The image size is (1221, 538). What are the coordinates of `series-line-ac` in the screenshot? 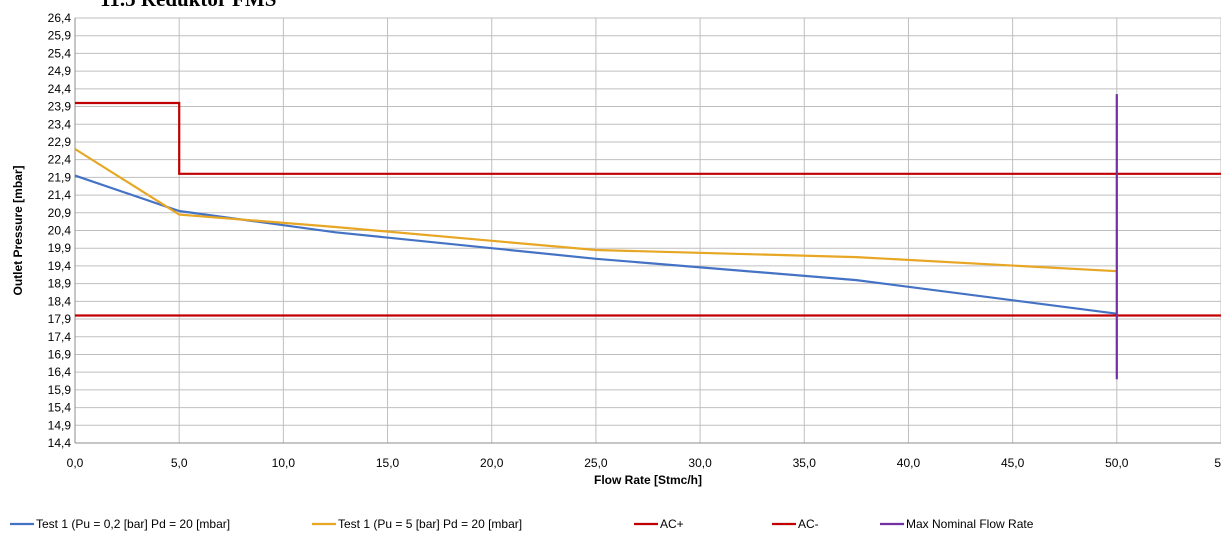 It's located at (648, 138).